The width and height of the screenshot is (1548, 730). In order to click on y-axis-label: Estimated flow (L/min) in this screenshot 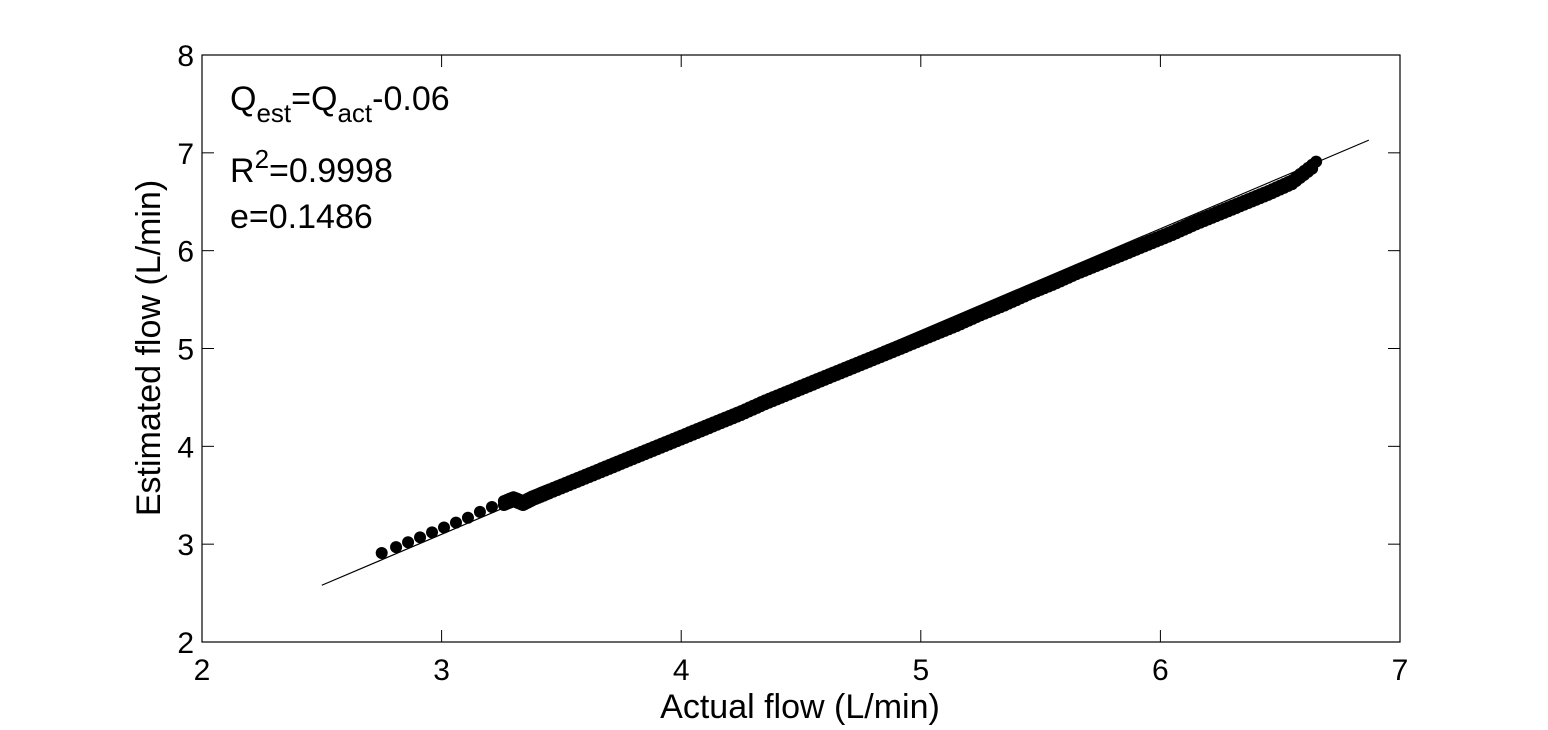, I will do `click(149, 348)`.